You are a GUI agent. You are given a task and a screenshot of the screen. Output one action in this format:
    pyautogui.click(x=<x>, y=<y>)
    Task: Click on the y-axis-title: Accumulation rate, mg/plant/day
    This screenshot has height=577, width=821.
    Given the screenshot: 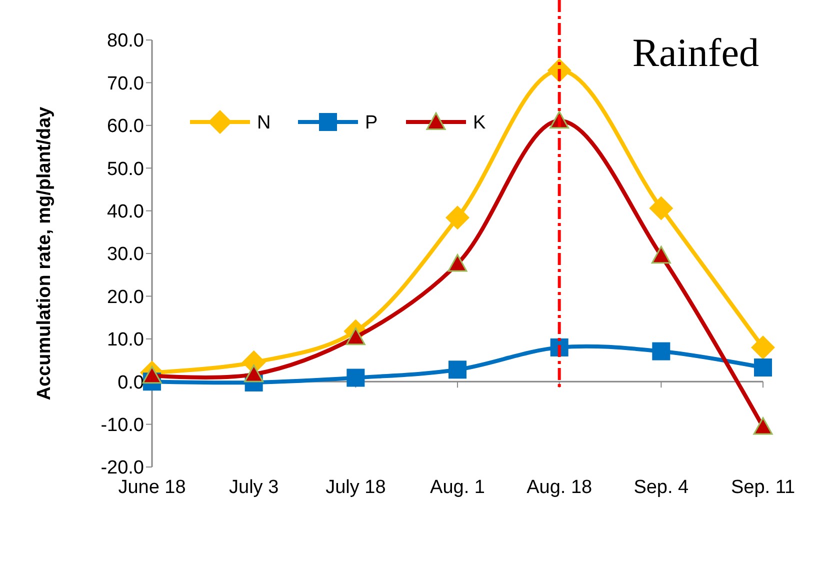 What is the action you would take?
    pyautogui.click(x=44, y=253)
    